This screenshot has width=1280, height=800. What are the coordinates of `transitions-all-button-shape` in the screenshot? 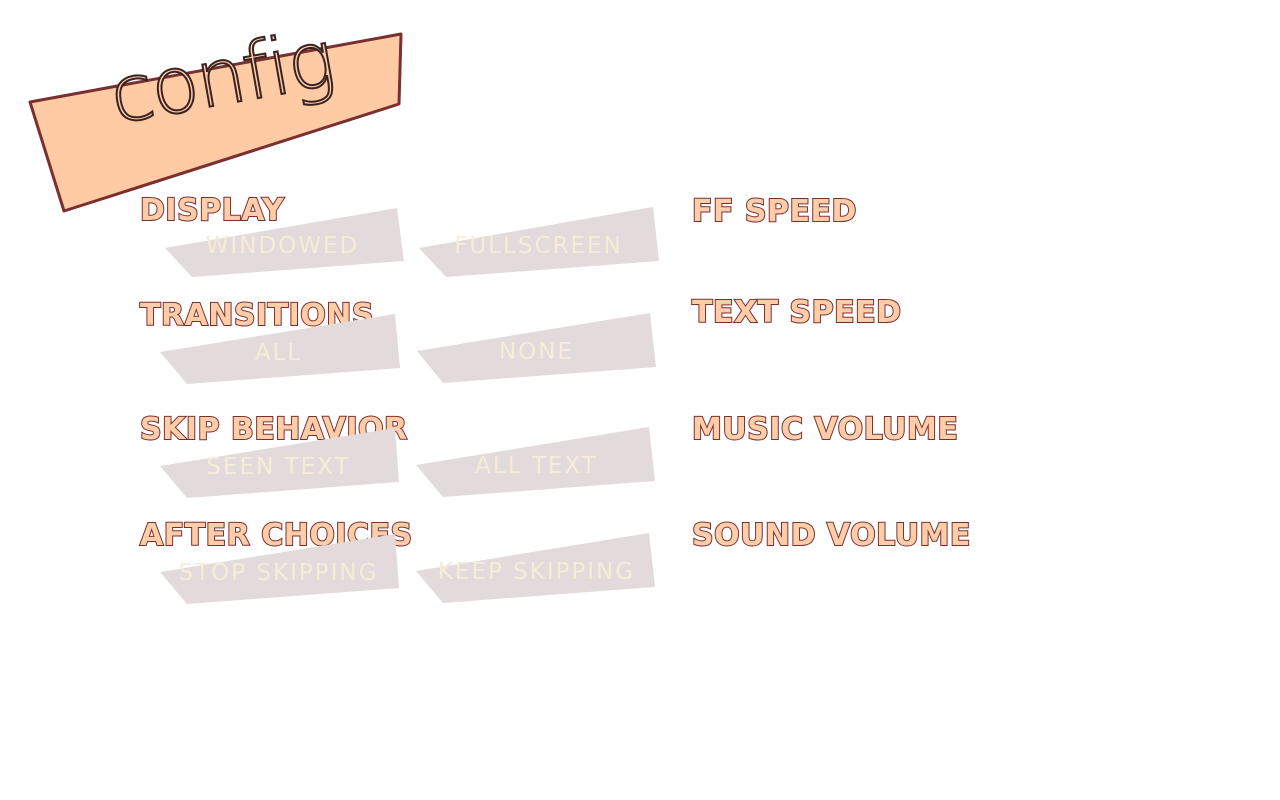 It's located at (280, 349).